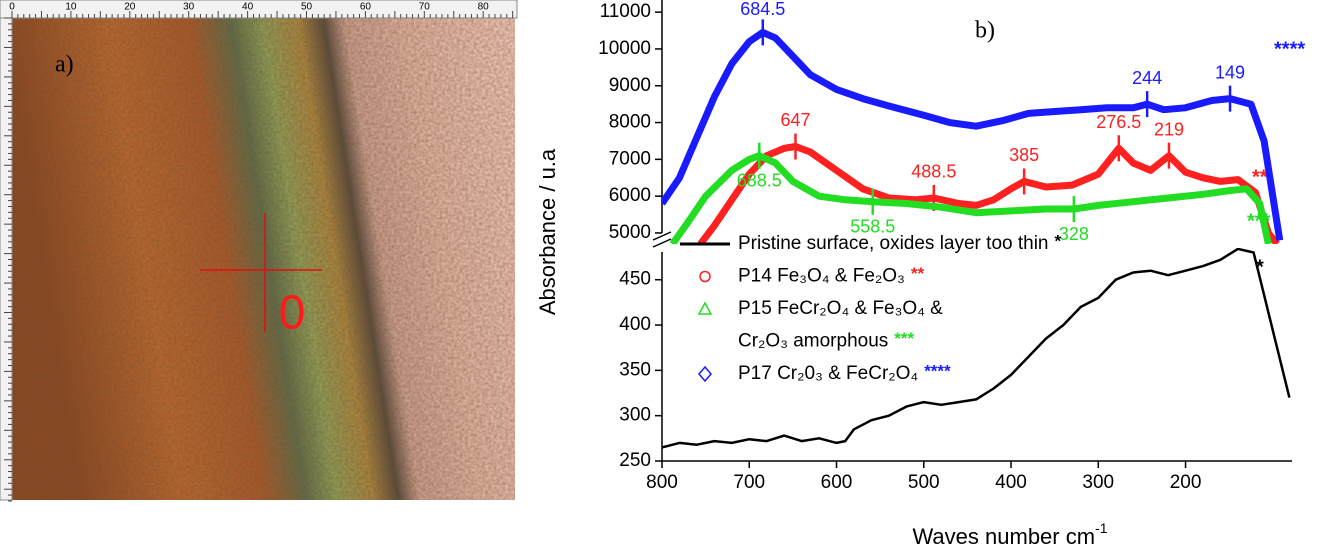 The height and width of the screenshot is (556, 1317). What do you see at coordinates (1186, 482) in the screenshot?
I see `x-tick-label: 200` at bounding box center [1186, 482].